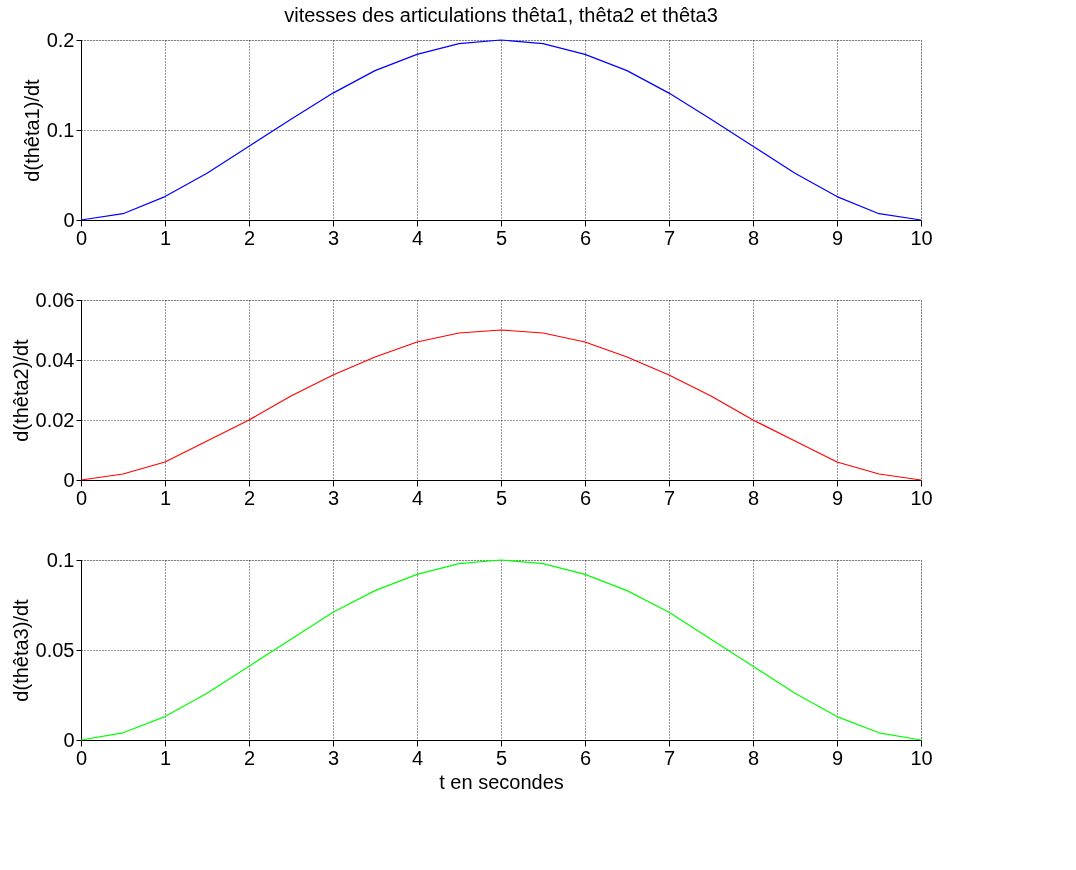 This screenshot has width=1076, height=870. I want to click on chart-title: vitesses des articulations thêta1, thêta2 et thêta3, so click(501, 15).